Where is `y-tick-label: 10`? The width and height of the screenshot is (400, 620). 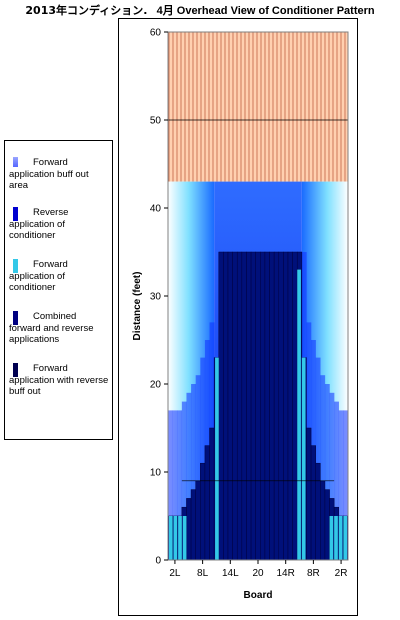
y-tick-label: 10 is located at coordinates (156, 473).